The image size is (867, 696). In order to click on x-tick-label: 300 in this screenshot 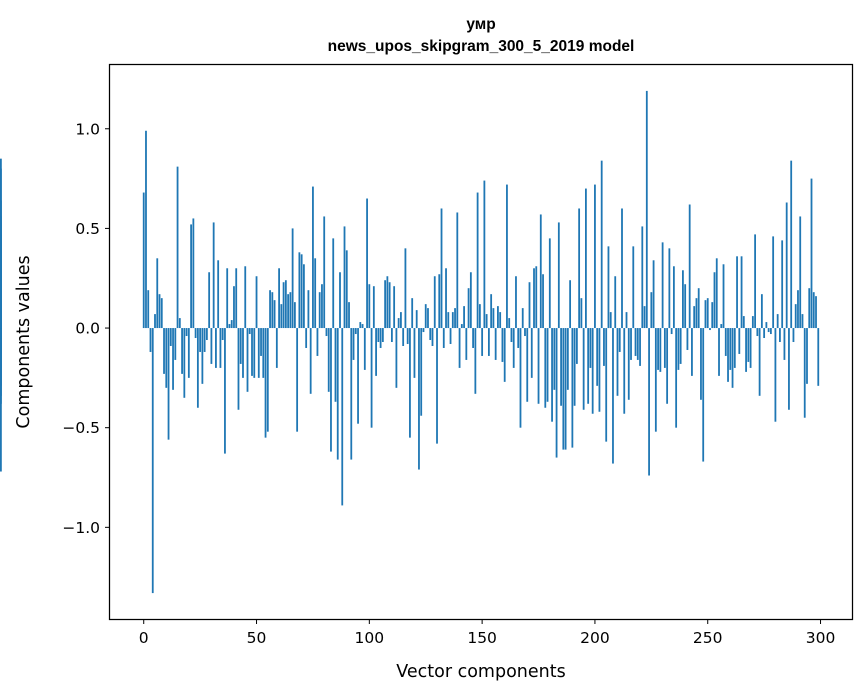, I will do `click(821, 638)`.